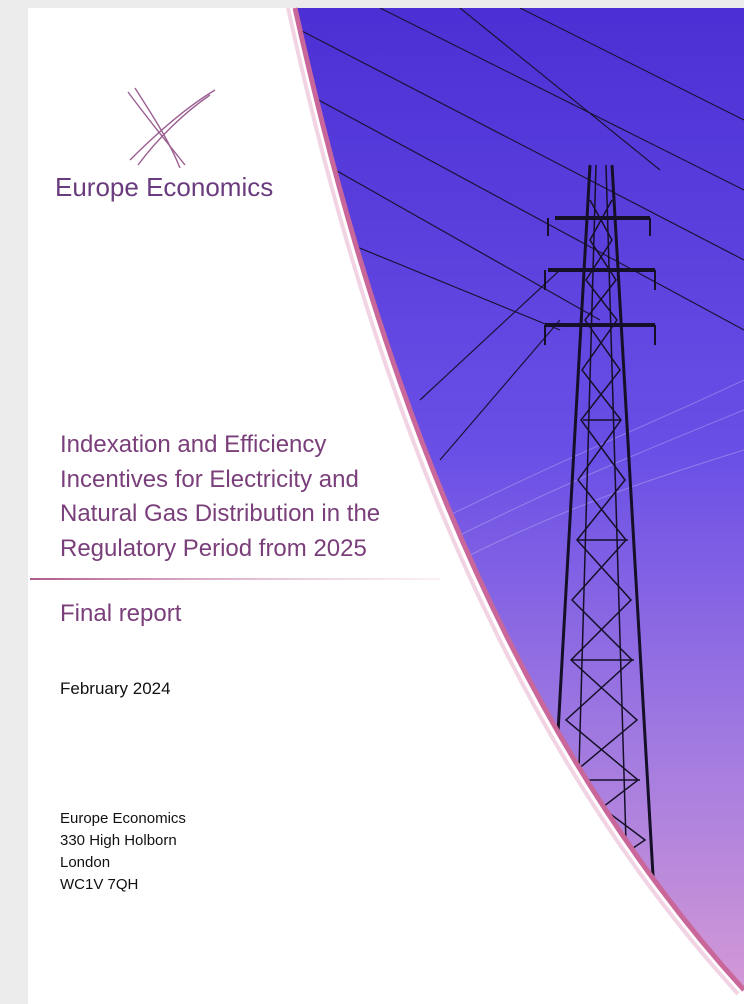  I want to click on date: February 2024, so click(115, 688).